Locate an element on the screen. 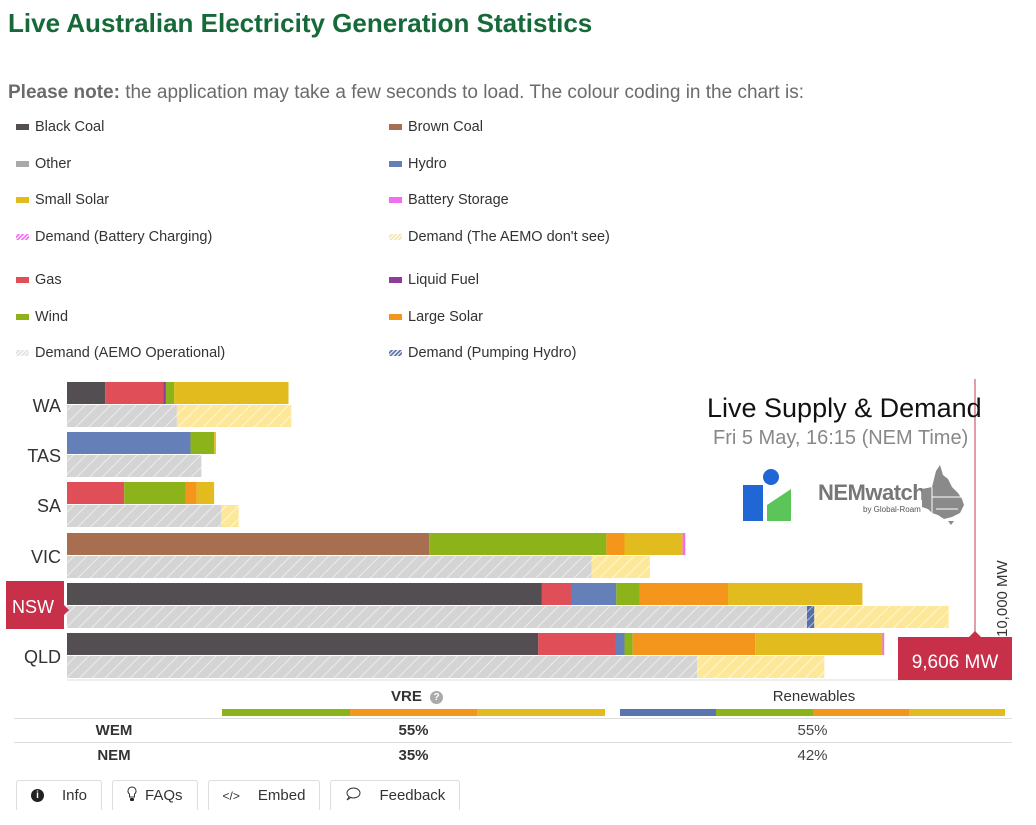 This screenshot has height=825, width=1036. highlight-value: 9,606 MW is located at coordinates (955, 662).